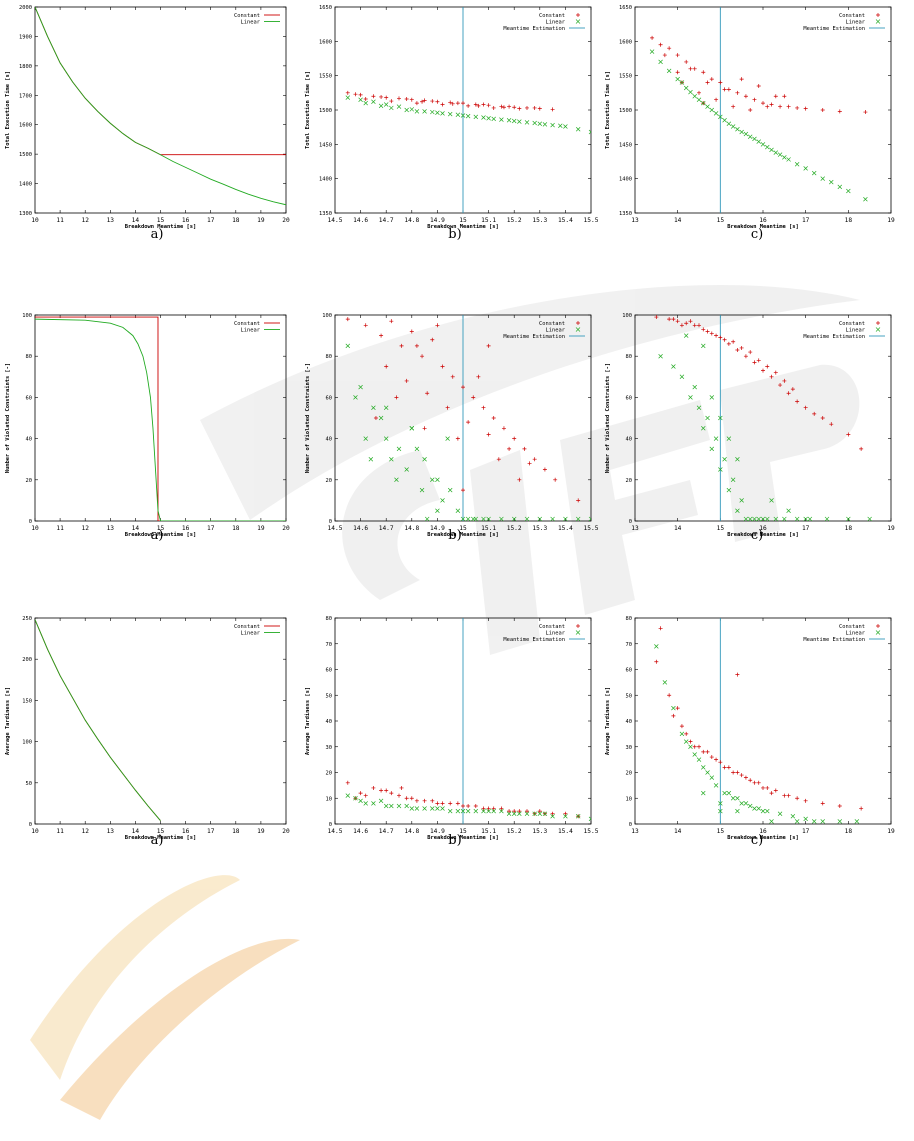  Describe the element at coordinates (308, 418) in the screenshot. I see `y-axis-label: Number of Violated Constraints [-]` at that location.